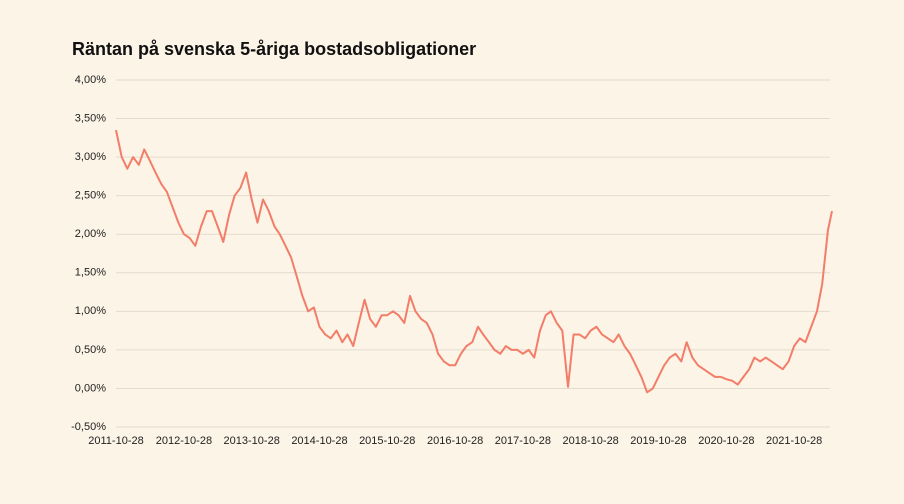 This screenshot has height=504, width=904. What do you see at coordinates (90, 157) in the screenshot?
I see `y-tick-label: 3,00%` at bounding box center [90, 157].